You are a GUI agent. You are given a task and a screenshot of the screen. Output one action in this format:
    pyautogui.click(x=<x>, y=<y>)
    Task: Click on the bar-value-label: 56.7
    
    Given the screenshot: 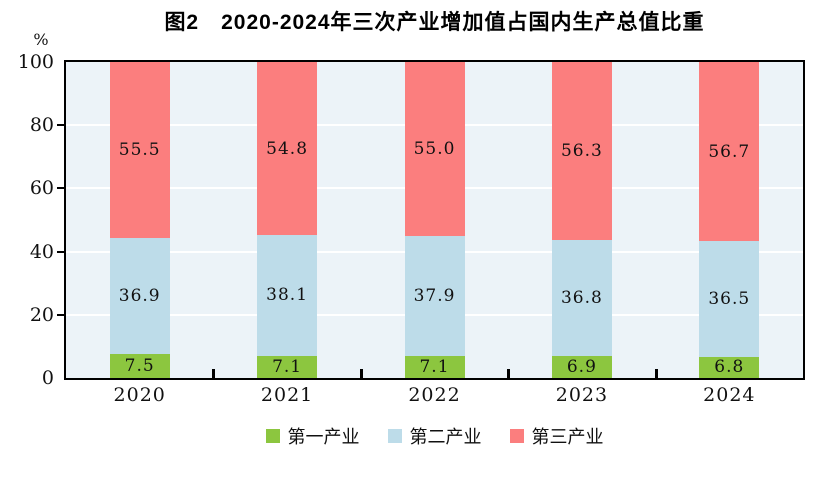 What is the action you would take?
    pyautogui.click(x=729, y=151)
    